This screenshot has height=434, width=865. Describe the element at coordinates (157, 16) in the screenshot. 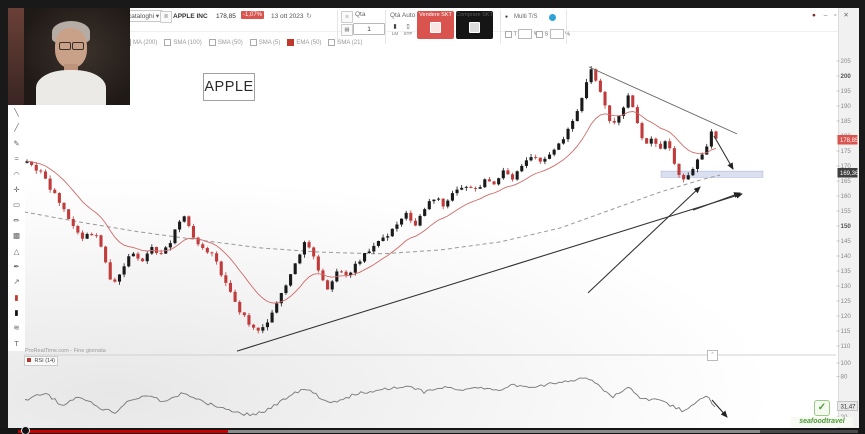

I see `chevron-down-icon: ▾` at that location.